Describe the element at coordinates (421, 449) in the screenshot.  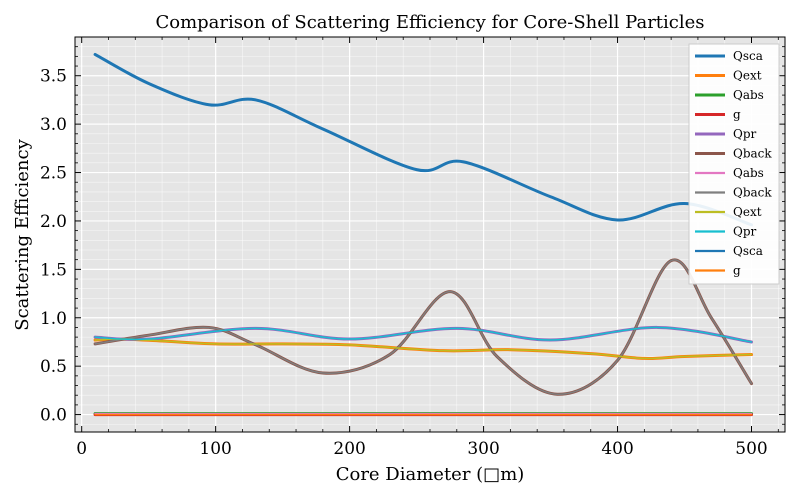
I see `x-tick-labels: 0 100 200 300 400 500` at that location.